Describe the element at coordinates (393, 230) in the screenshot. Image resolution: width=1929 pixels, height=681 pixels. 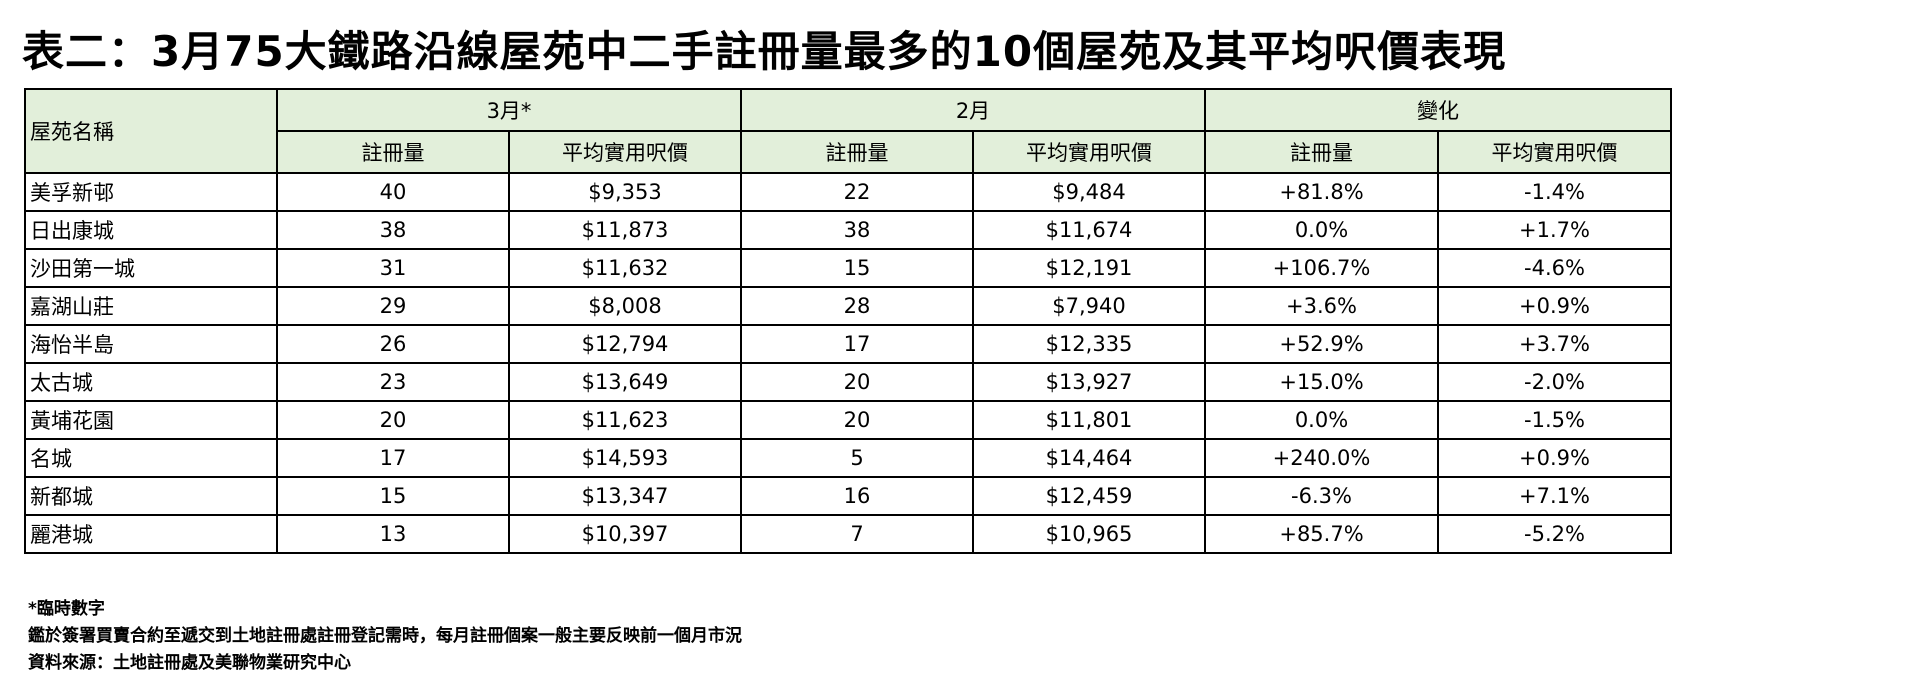
I see `cell-march-registrations: 38` at that location.